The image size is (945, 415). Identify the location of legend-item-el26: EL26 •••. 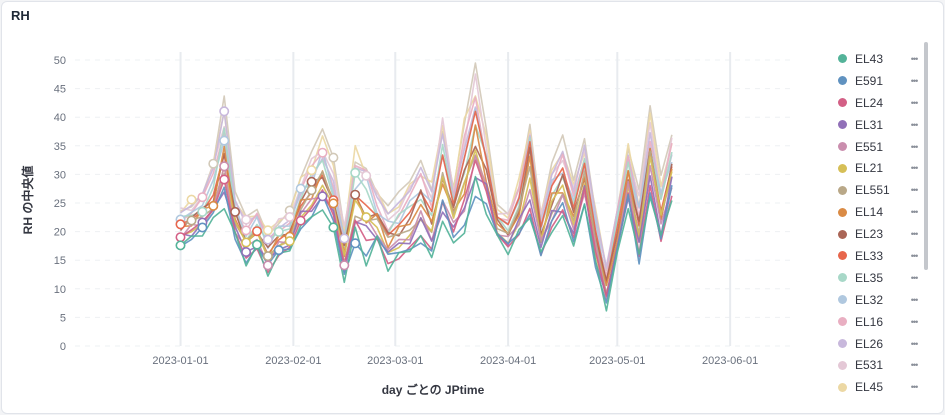
(878, 344).